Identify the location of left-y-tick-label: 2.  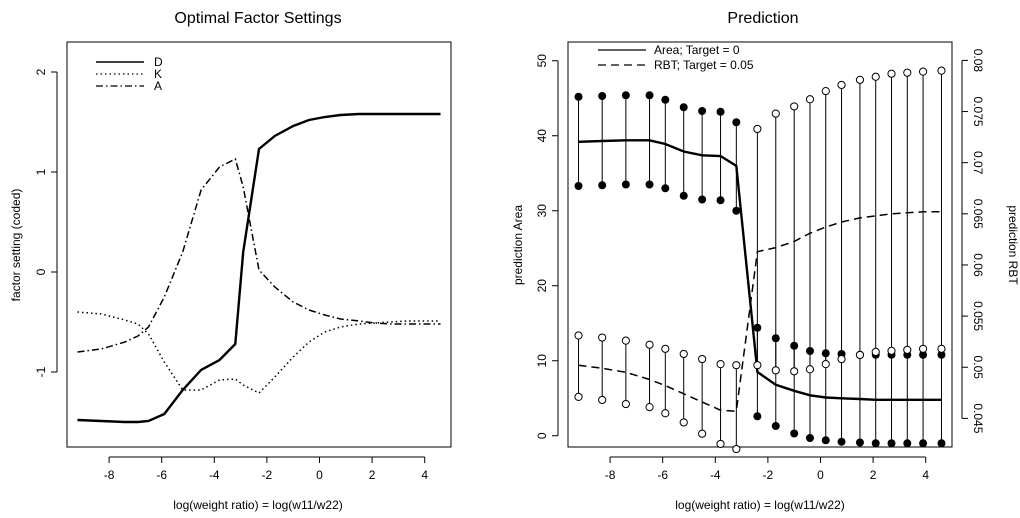
(41, 71).